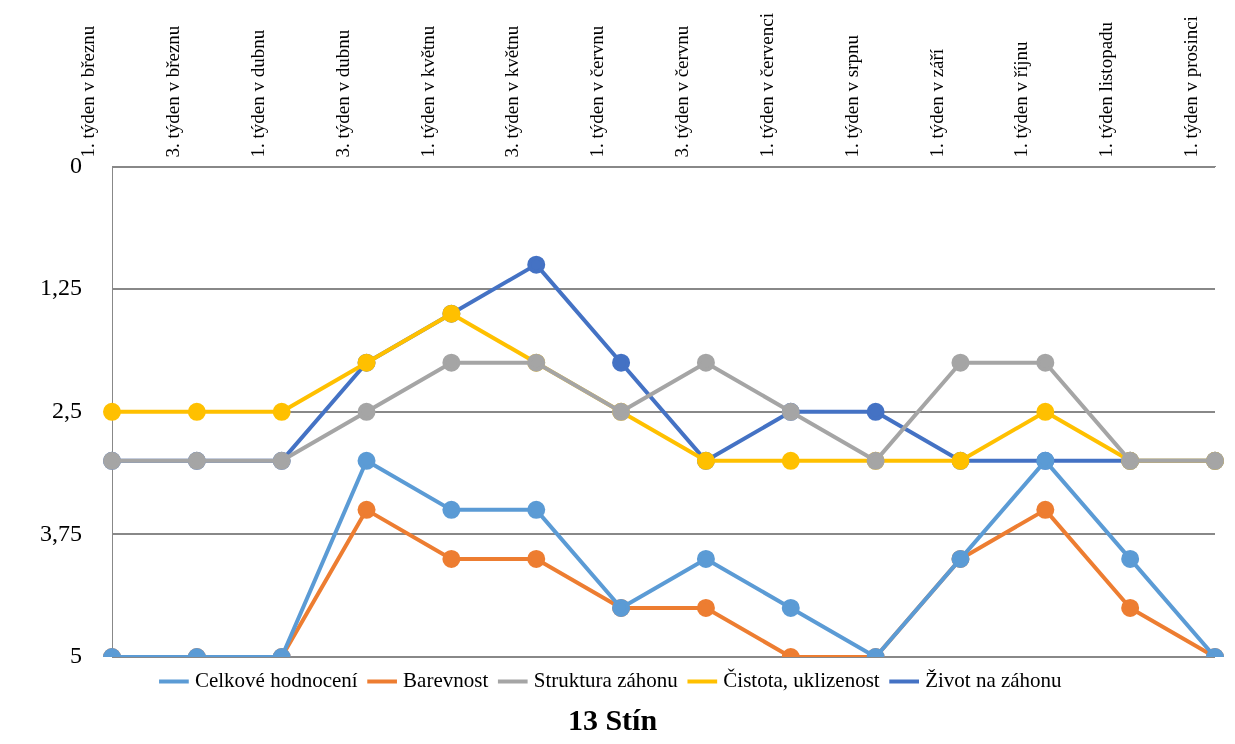 The image size is (1235, 744). What do you see at coordinates (1021, 99) in the screenshot?
I see `x-tick-label: 1. týden v říjnu` at bounding box center [1021, 99].